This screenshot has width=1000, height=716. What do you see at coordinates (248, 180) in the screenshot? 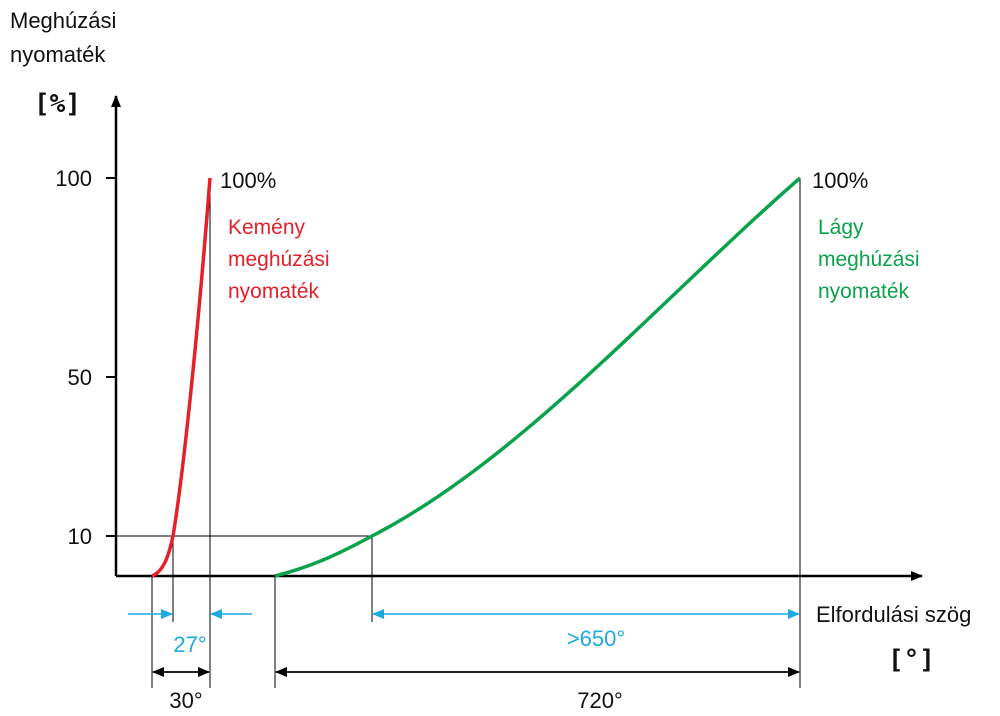
I see `hard-end-label: 100%` at bounding box center [248, 180].